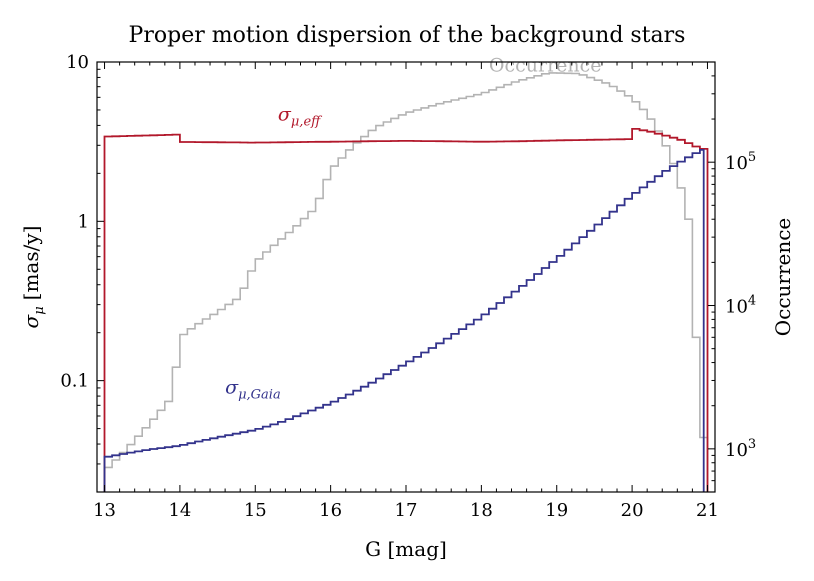 The height and width of the screenshot is (581, 814). Describe the element at coordinates (406, 549) in the screenshot. I see `x-axis-label: G [mag]` at that location.